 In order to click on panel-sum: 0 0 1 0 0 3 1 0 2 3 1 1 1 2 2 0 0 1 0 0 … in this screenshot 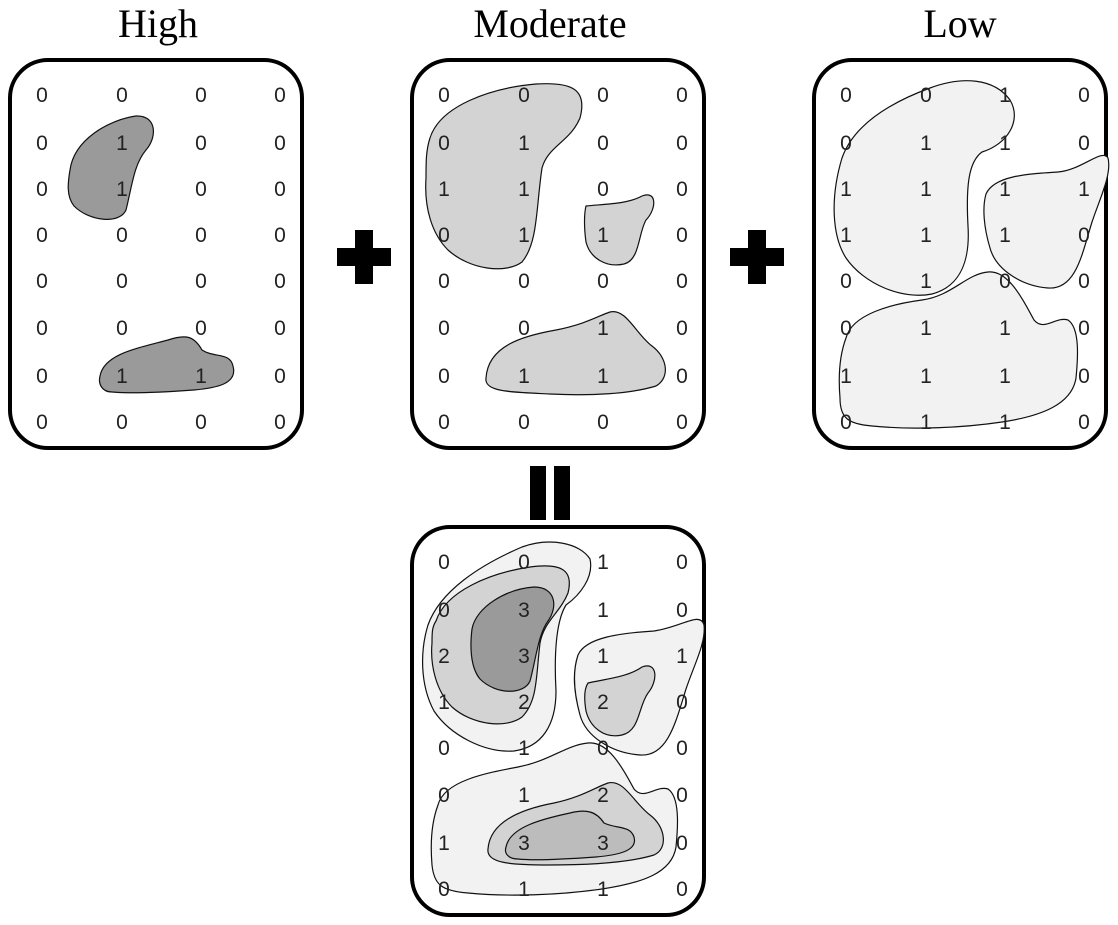, I will do `click(558, 721)`.